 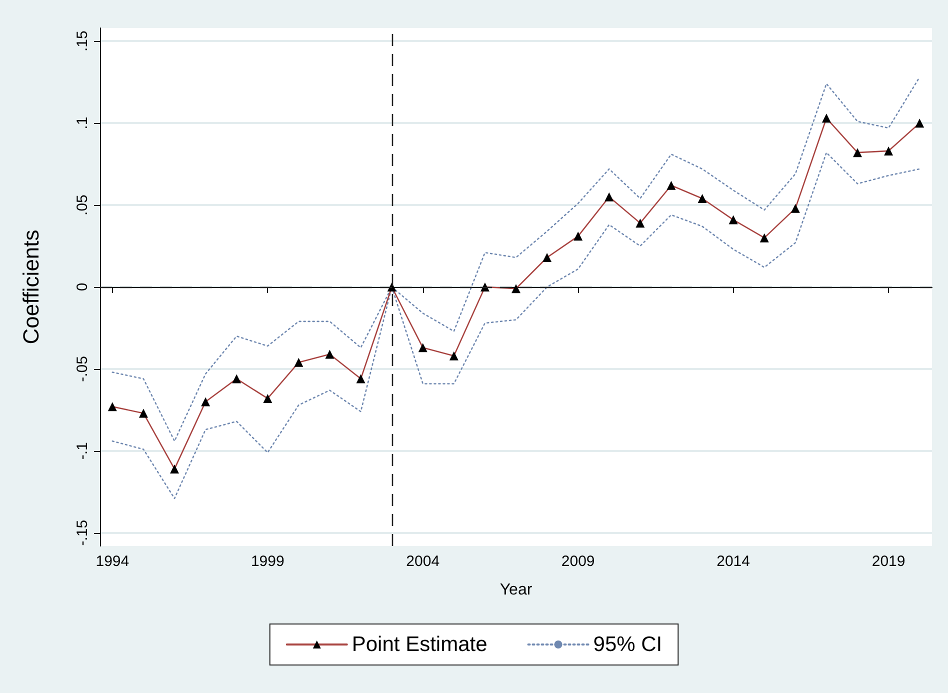 What do you see at coordinates (516, 590) in the screenshot?
I see `x-axis-title: Year` at bounding box center [516, 590].